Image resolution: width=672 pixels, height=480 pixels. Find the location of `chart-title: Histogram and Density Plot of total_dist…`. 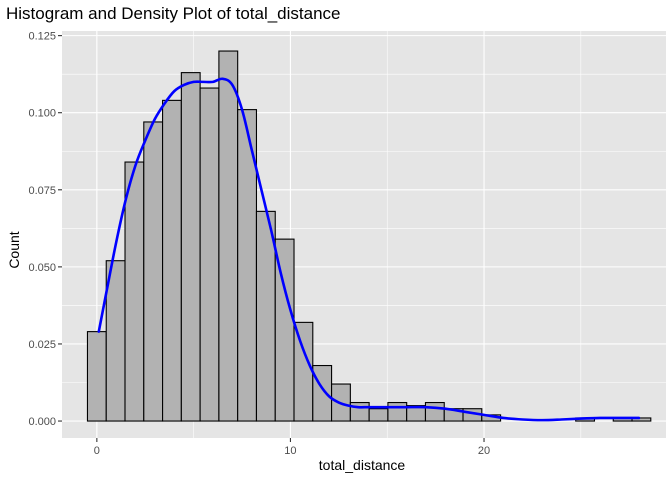

chart-title: Histogram and Density Plot of total_dist… is located at coordinates (173, 13).